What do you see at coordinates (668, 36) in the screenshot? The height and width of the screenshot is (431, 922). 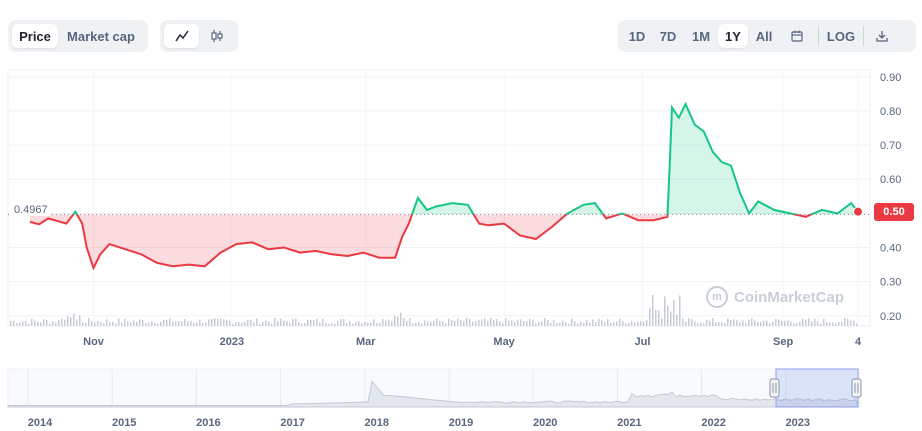 I see `range-7d-button: 7D` at bounding box center [668, 36].